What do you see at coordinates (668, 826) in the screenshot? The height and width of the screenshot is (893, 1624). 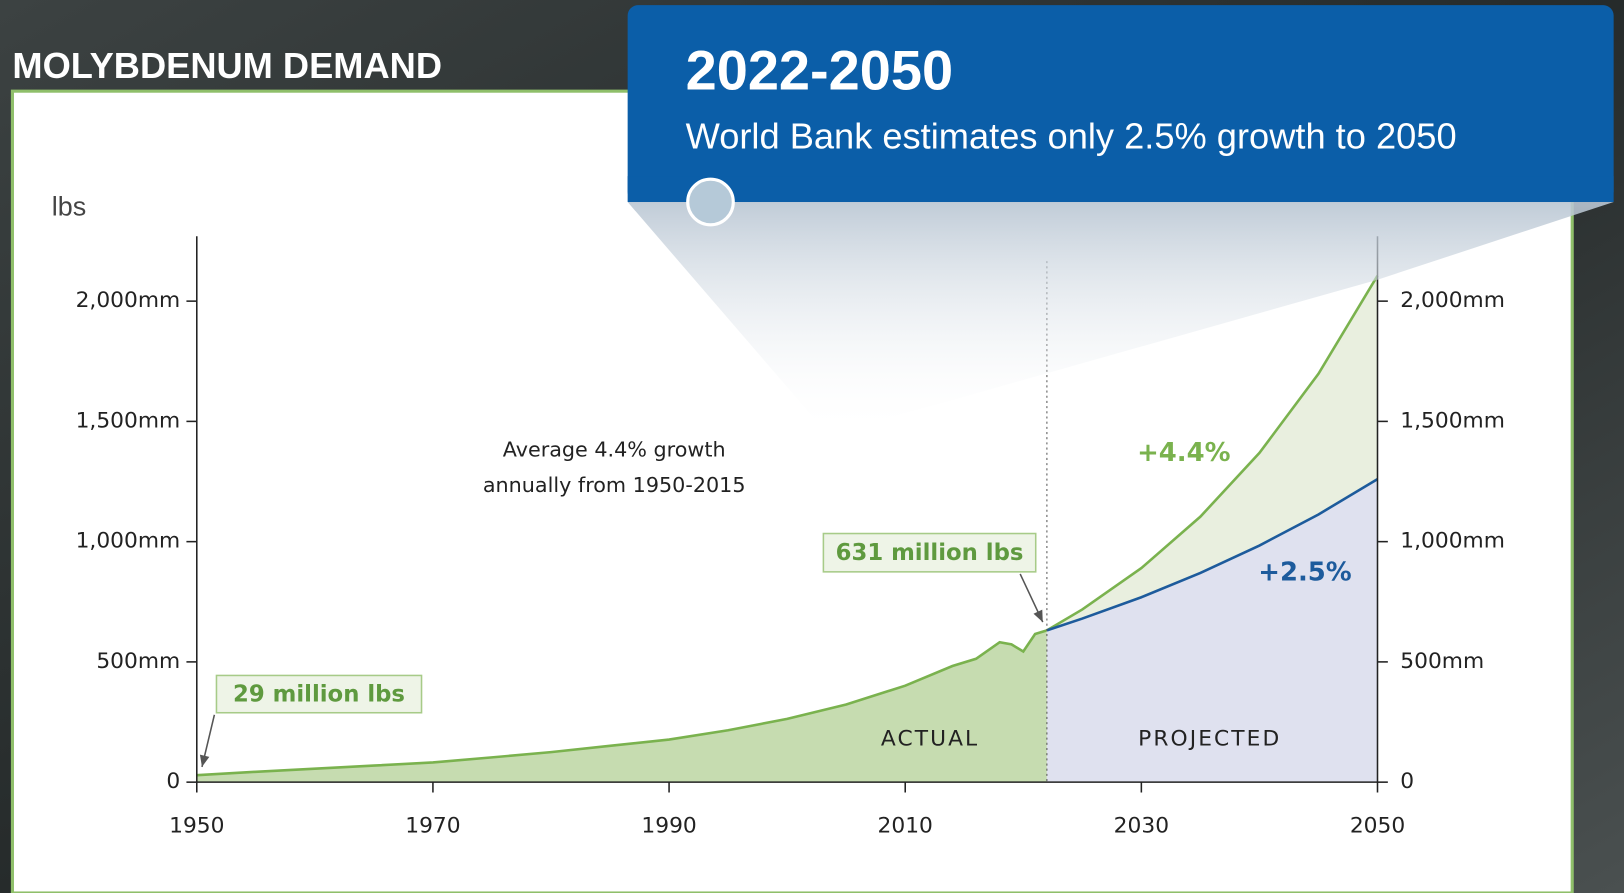 I see `x-tick-label: 1990` at bounding box center [668, 826].